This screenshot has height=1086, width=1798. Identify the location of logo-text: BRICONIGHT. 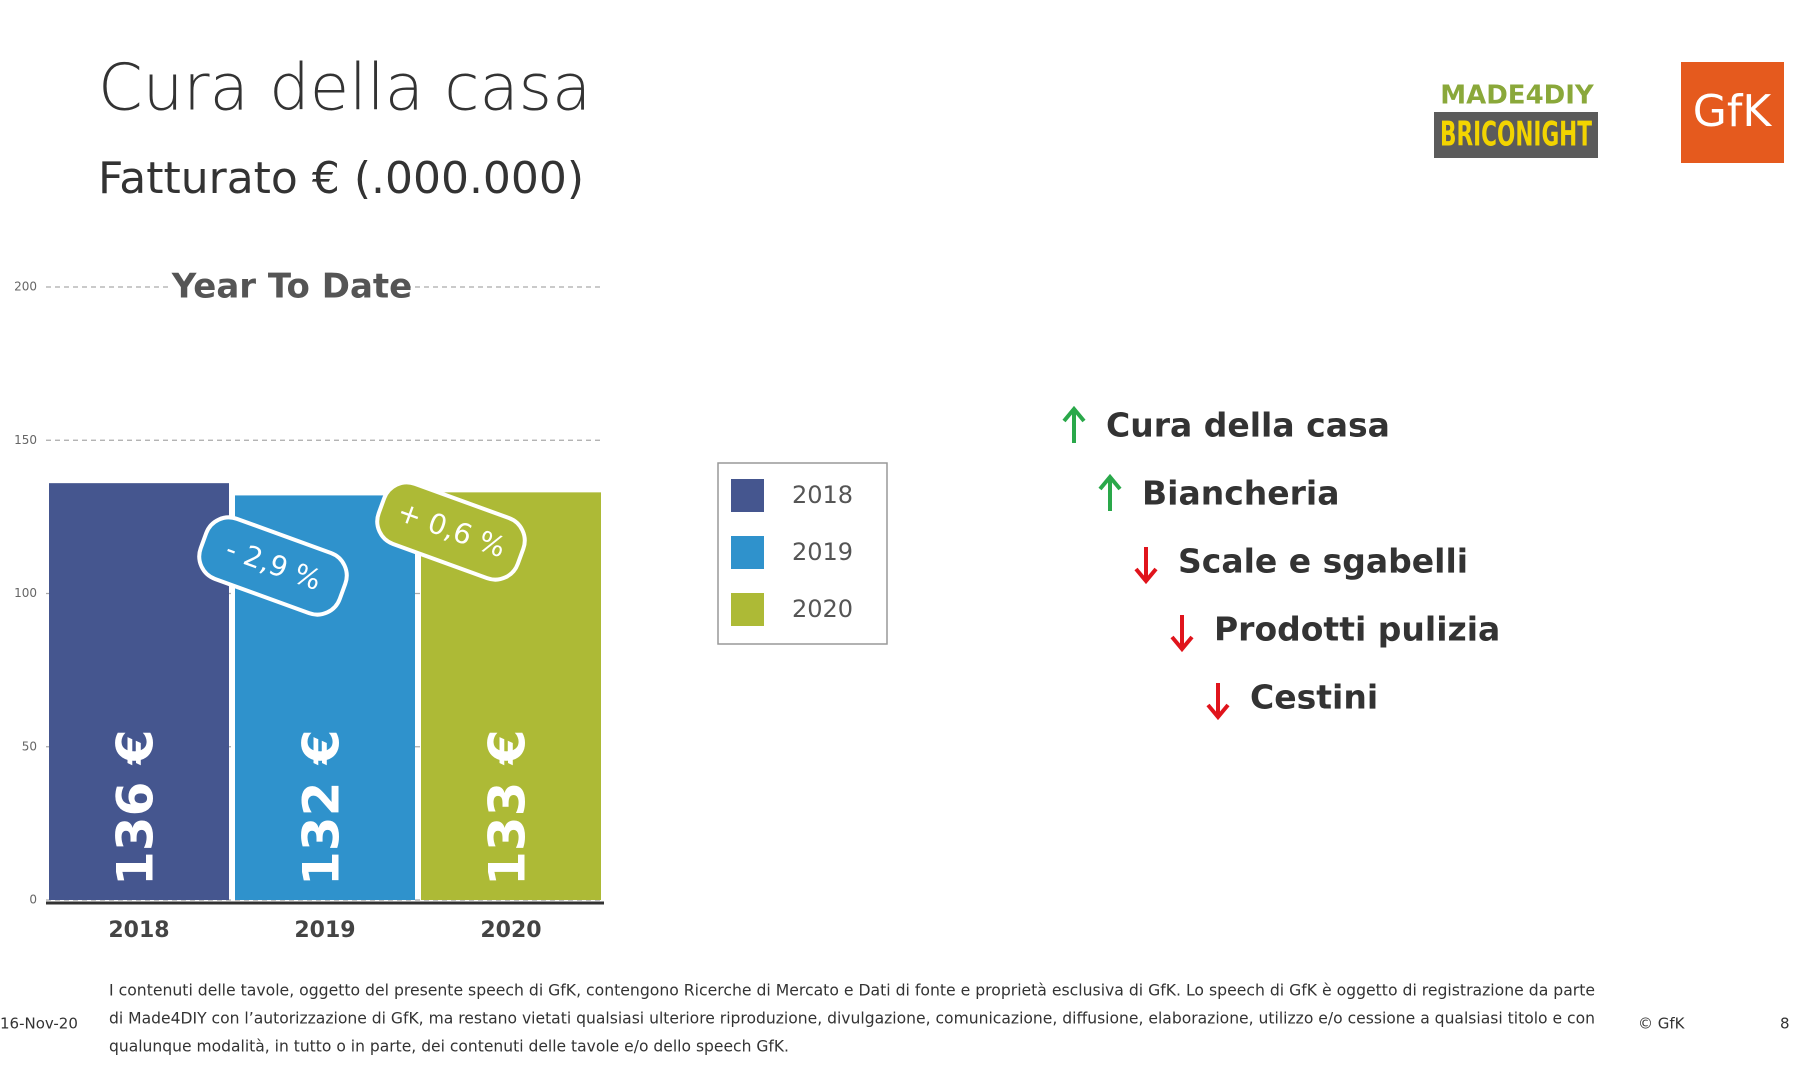
(1516, 135).